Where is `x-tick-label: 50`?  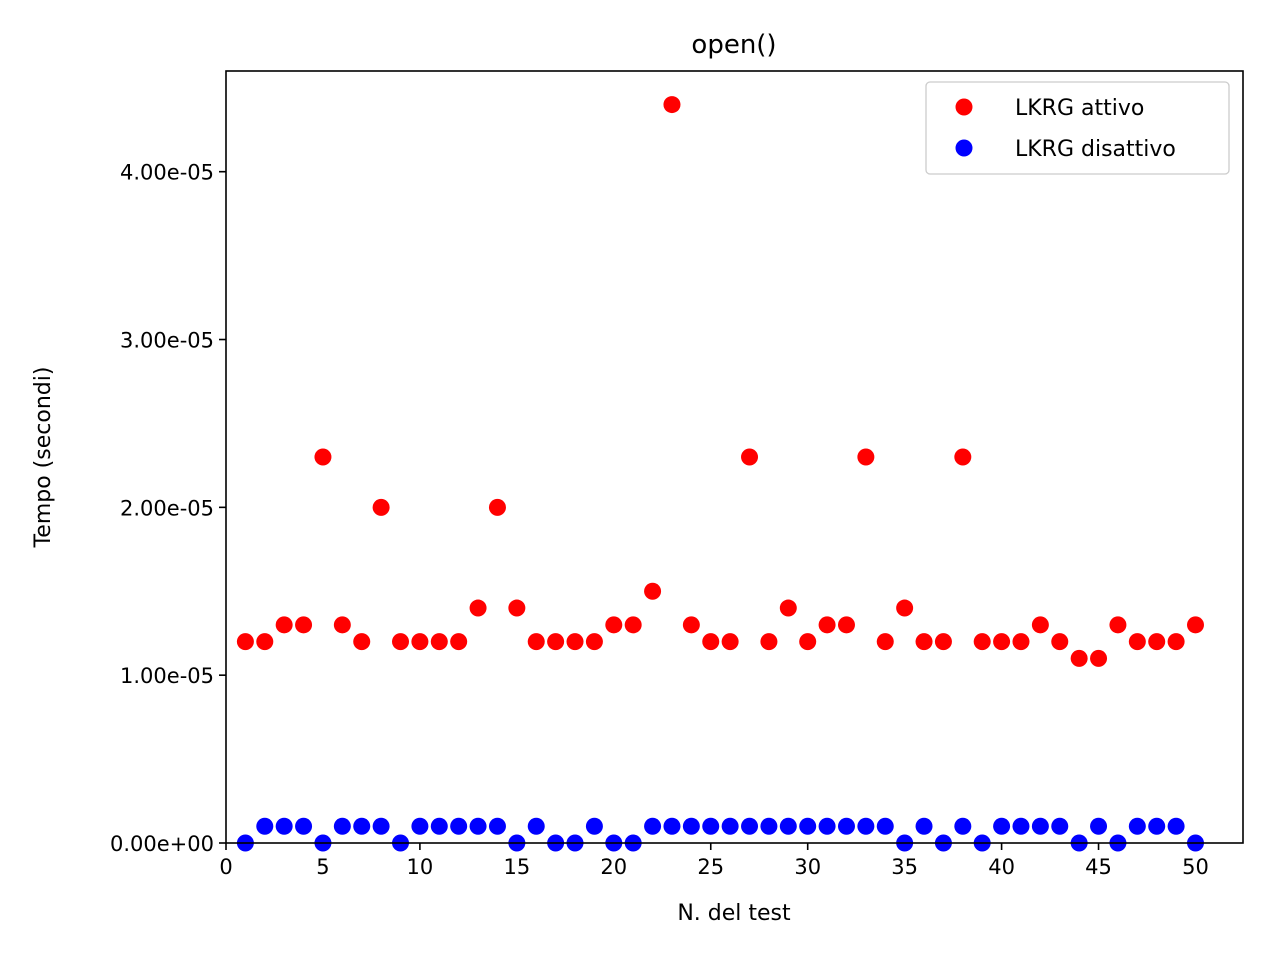 x-tick-label: 50 is located at coordinates (1195, 867).